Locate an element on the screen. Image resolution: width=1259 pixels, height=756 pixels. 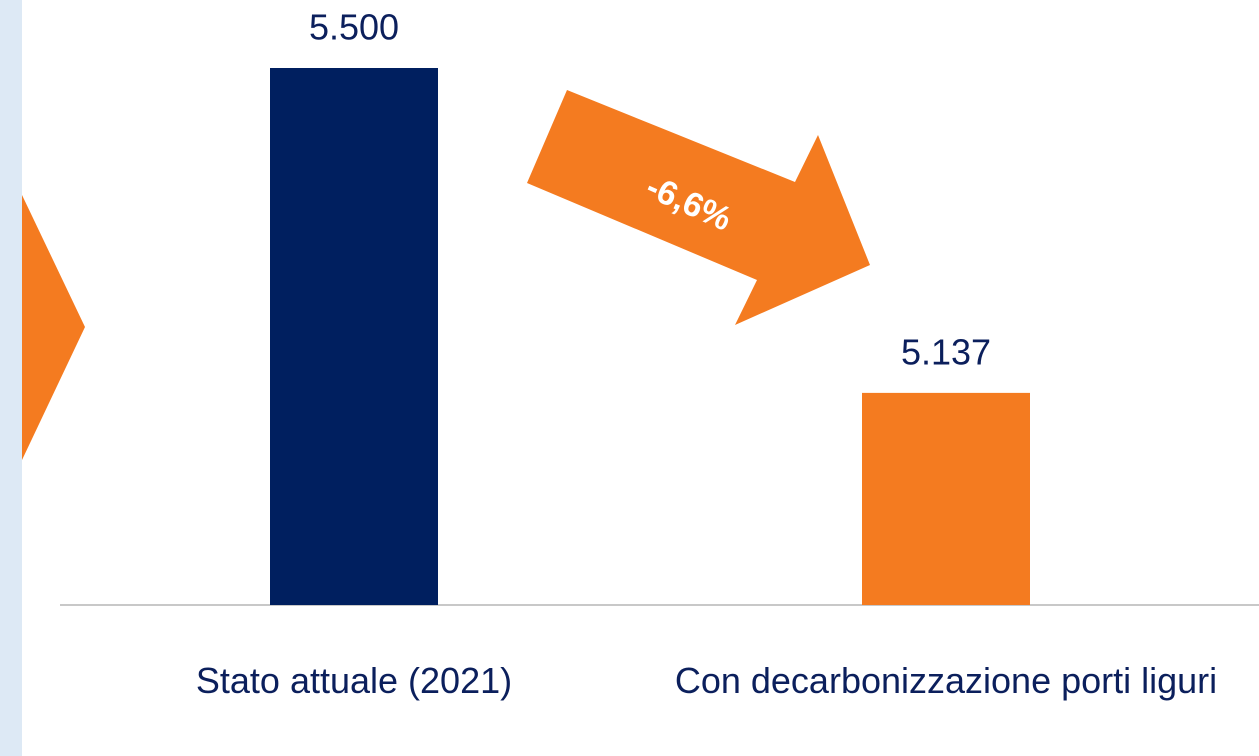
trend-arrow is located at coordinates (698, 207).